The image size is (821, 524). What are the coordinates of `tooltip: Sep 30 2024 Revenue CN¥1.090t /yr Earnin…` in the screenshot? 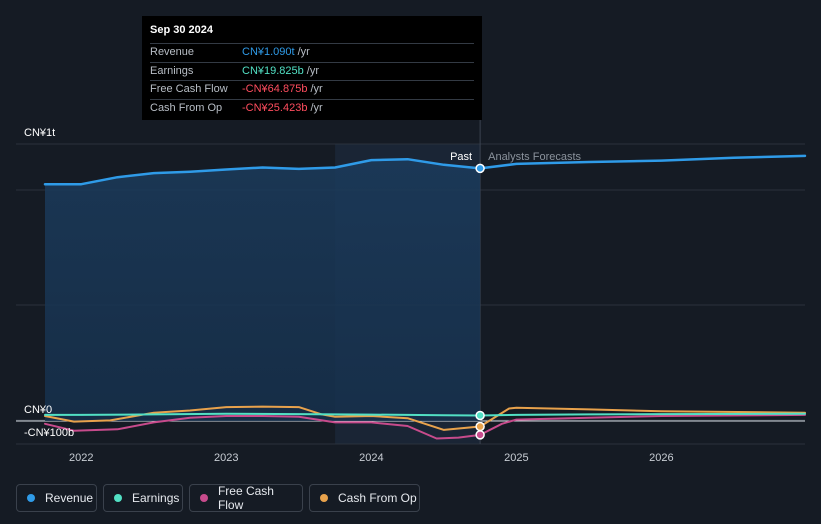 It's located at (312, 68).